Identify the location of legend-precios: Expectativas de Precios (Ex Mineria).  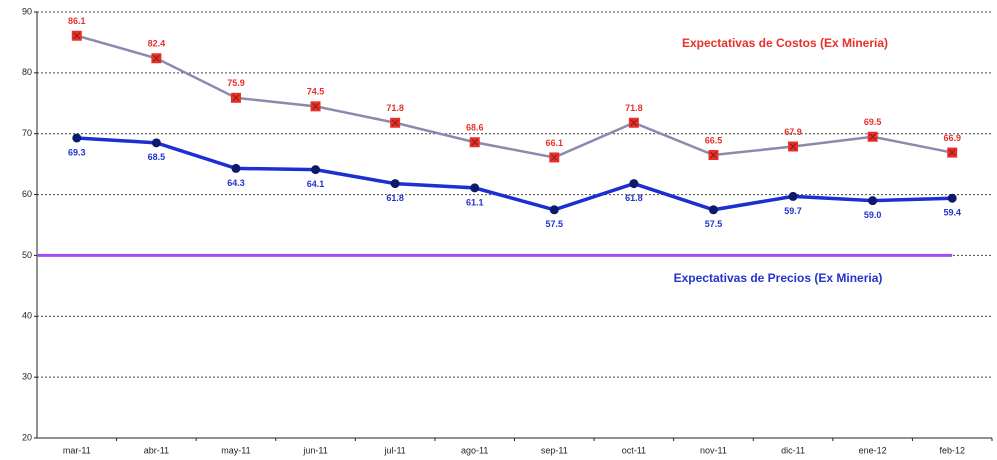
(778, 278).